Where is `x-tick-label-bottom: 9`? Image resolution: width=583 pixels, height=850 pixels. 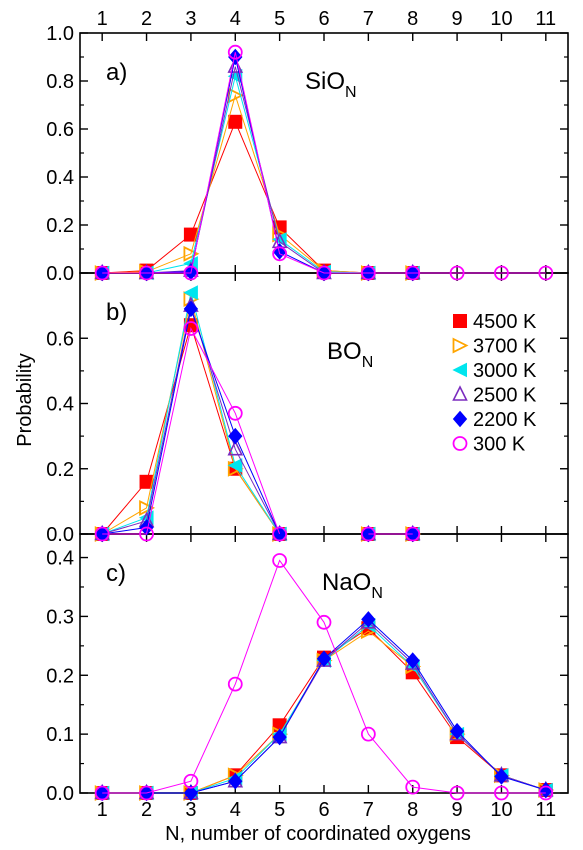 x-tick-label-bottom: 9 is located at coordinates (457, 810).